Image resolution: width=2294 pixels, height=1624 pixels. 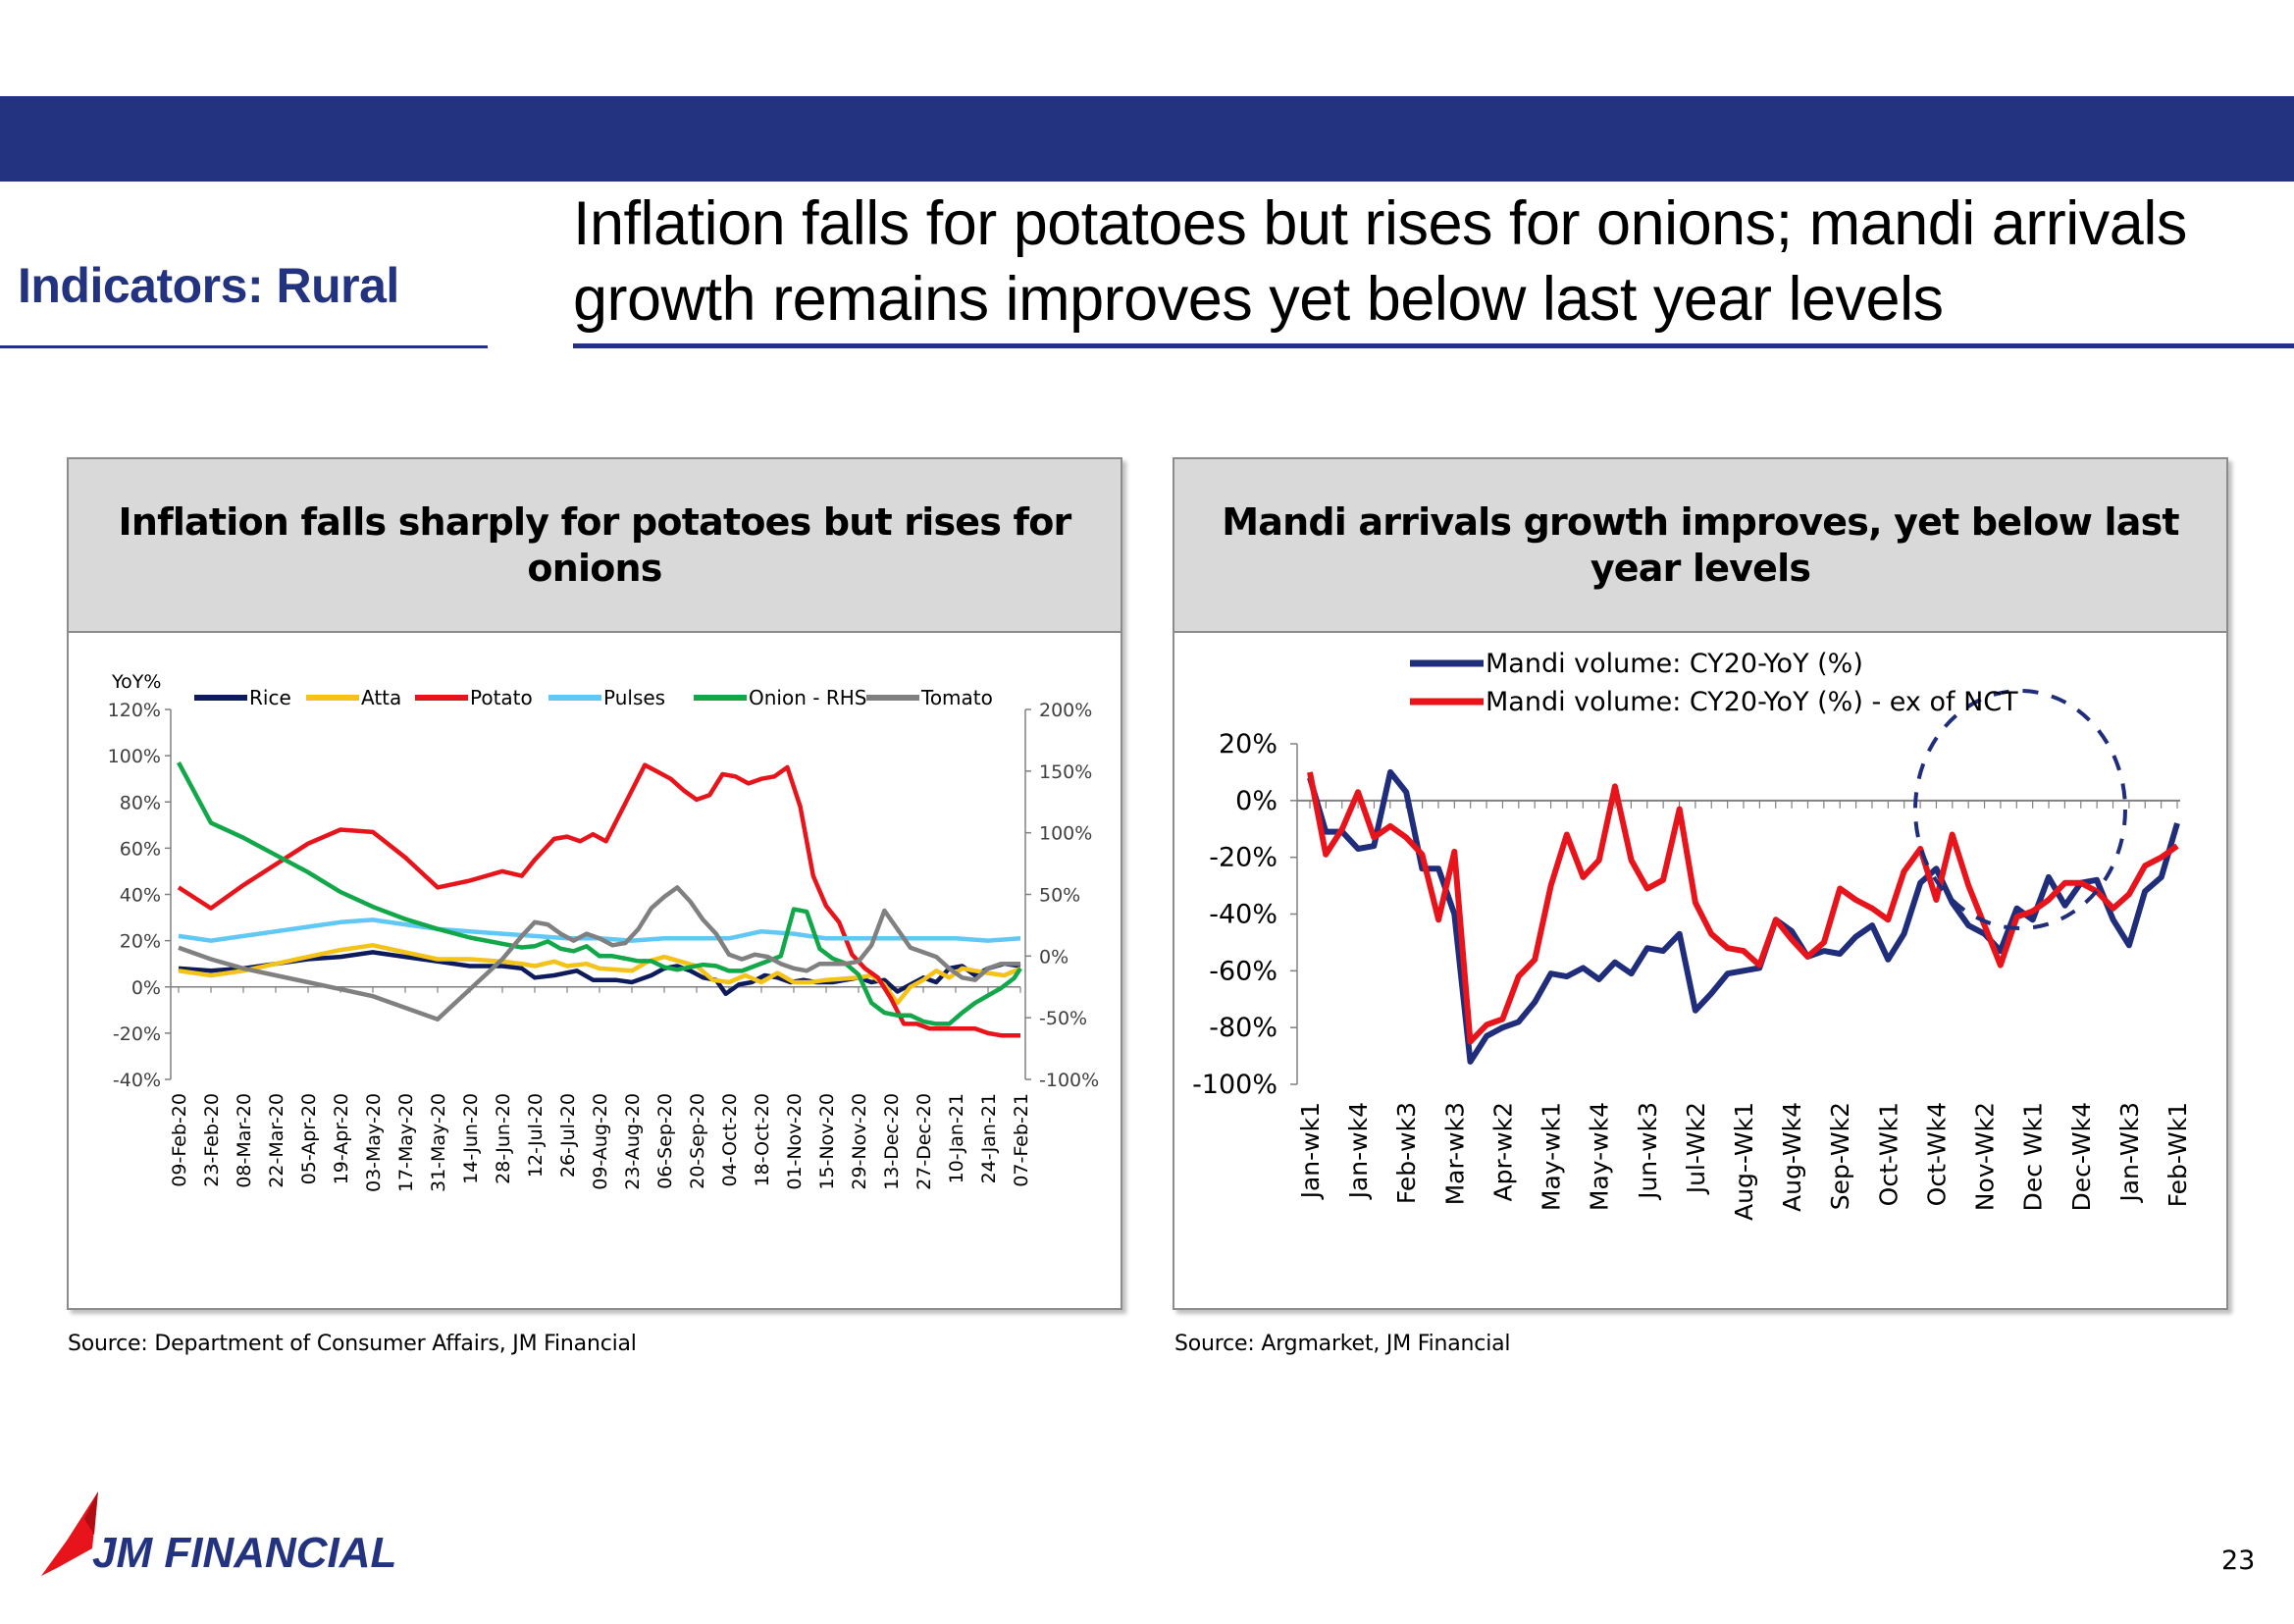 I want to click on x-tick-label: 08-Mar-20, so click(x=244, y=1140).